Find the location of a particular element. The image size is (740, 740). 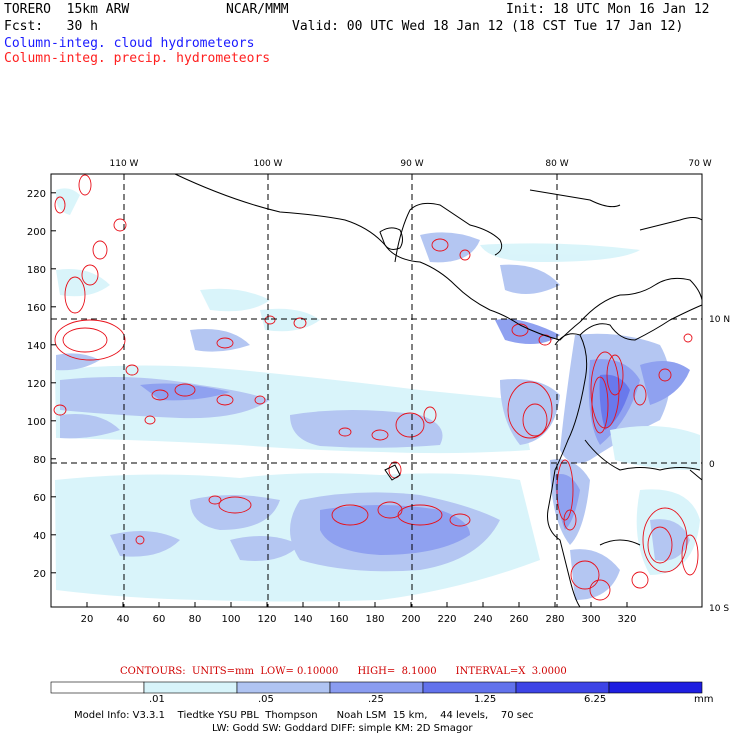

x-tick-label: 20 is located at coordinates (87, 619).